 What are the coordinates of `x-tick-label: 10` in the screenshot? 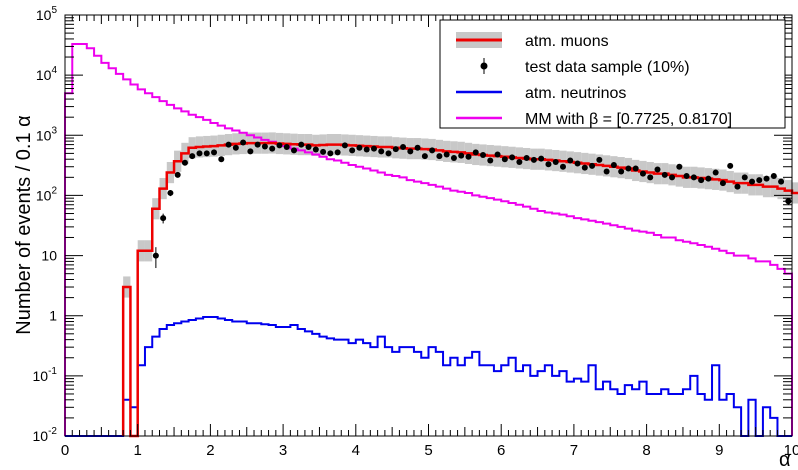 It's located at (791, 450).